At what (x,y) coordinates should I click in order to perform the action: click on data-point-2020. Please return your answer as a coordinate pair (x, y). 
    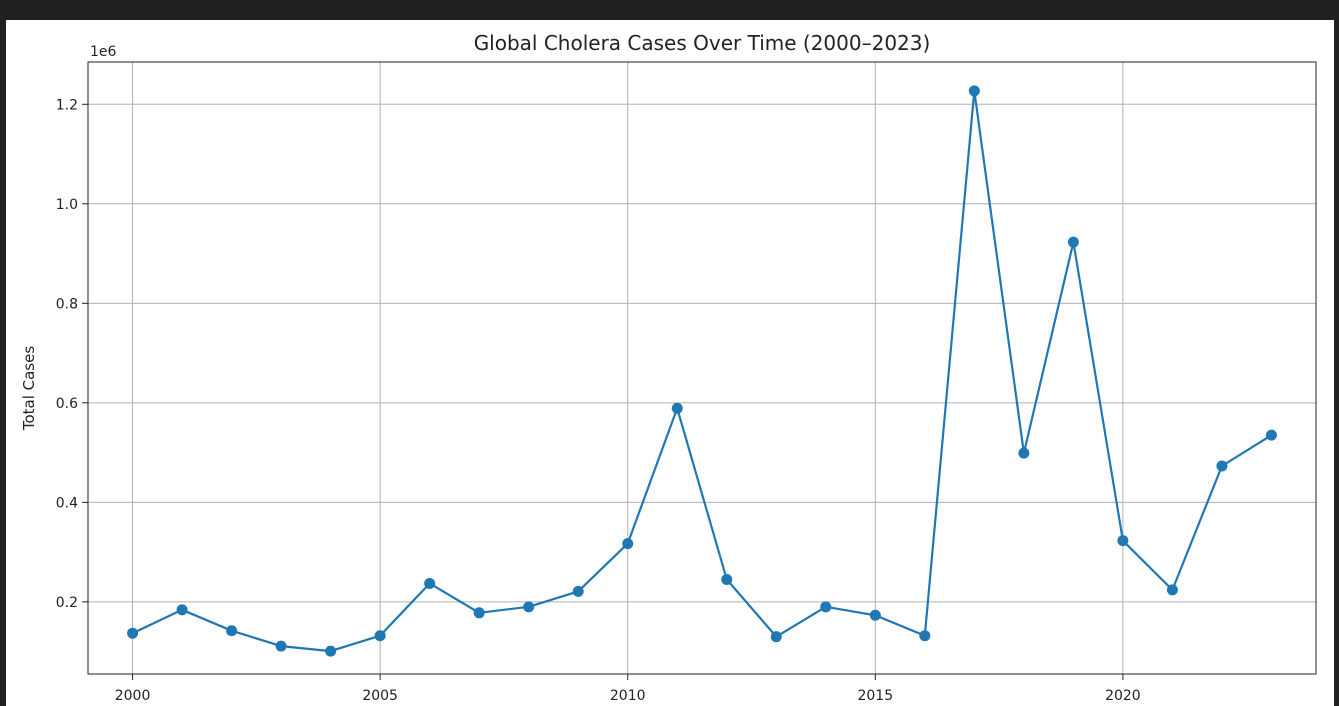
    Looking at the image, I should click on (1123, 541).